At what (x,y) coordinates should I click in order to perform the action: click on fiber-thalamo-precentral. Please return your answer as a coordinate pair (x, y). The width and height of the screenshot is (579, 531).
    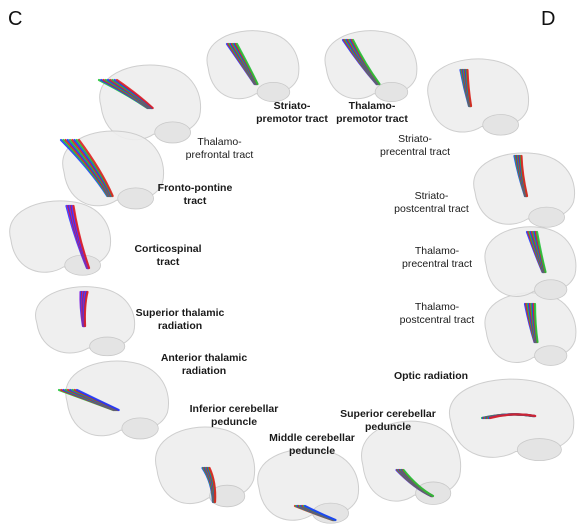
    Looking at the image, I should click on (536, 252).